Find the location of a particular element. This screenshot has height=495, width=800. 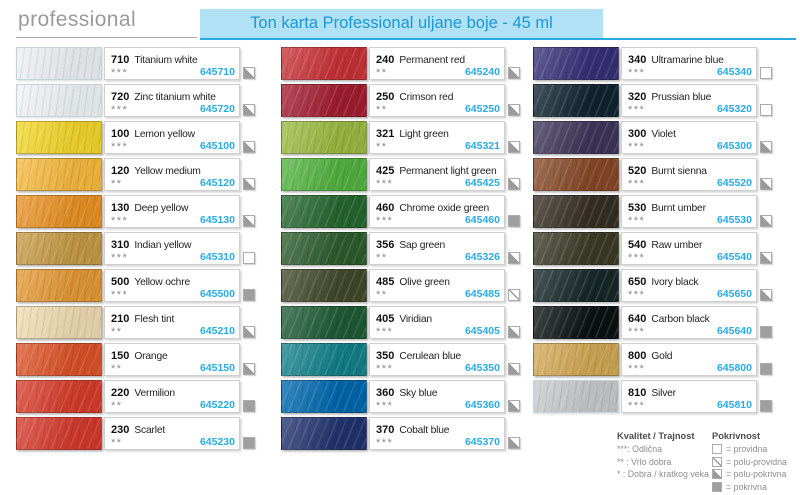

paint-title-line: 650 Ivory black is located at coordinates (690, 281).